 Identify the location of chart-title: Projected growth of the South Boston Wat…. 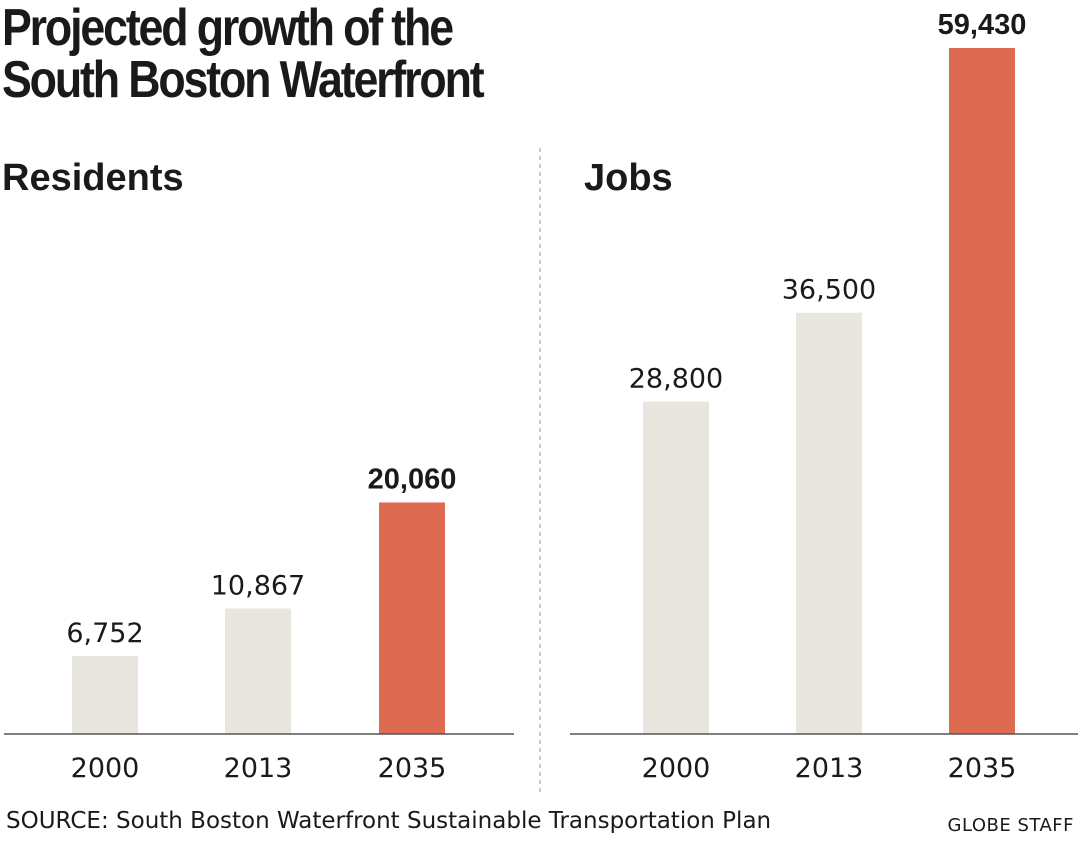
(243, 54).